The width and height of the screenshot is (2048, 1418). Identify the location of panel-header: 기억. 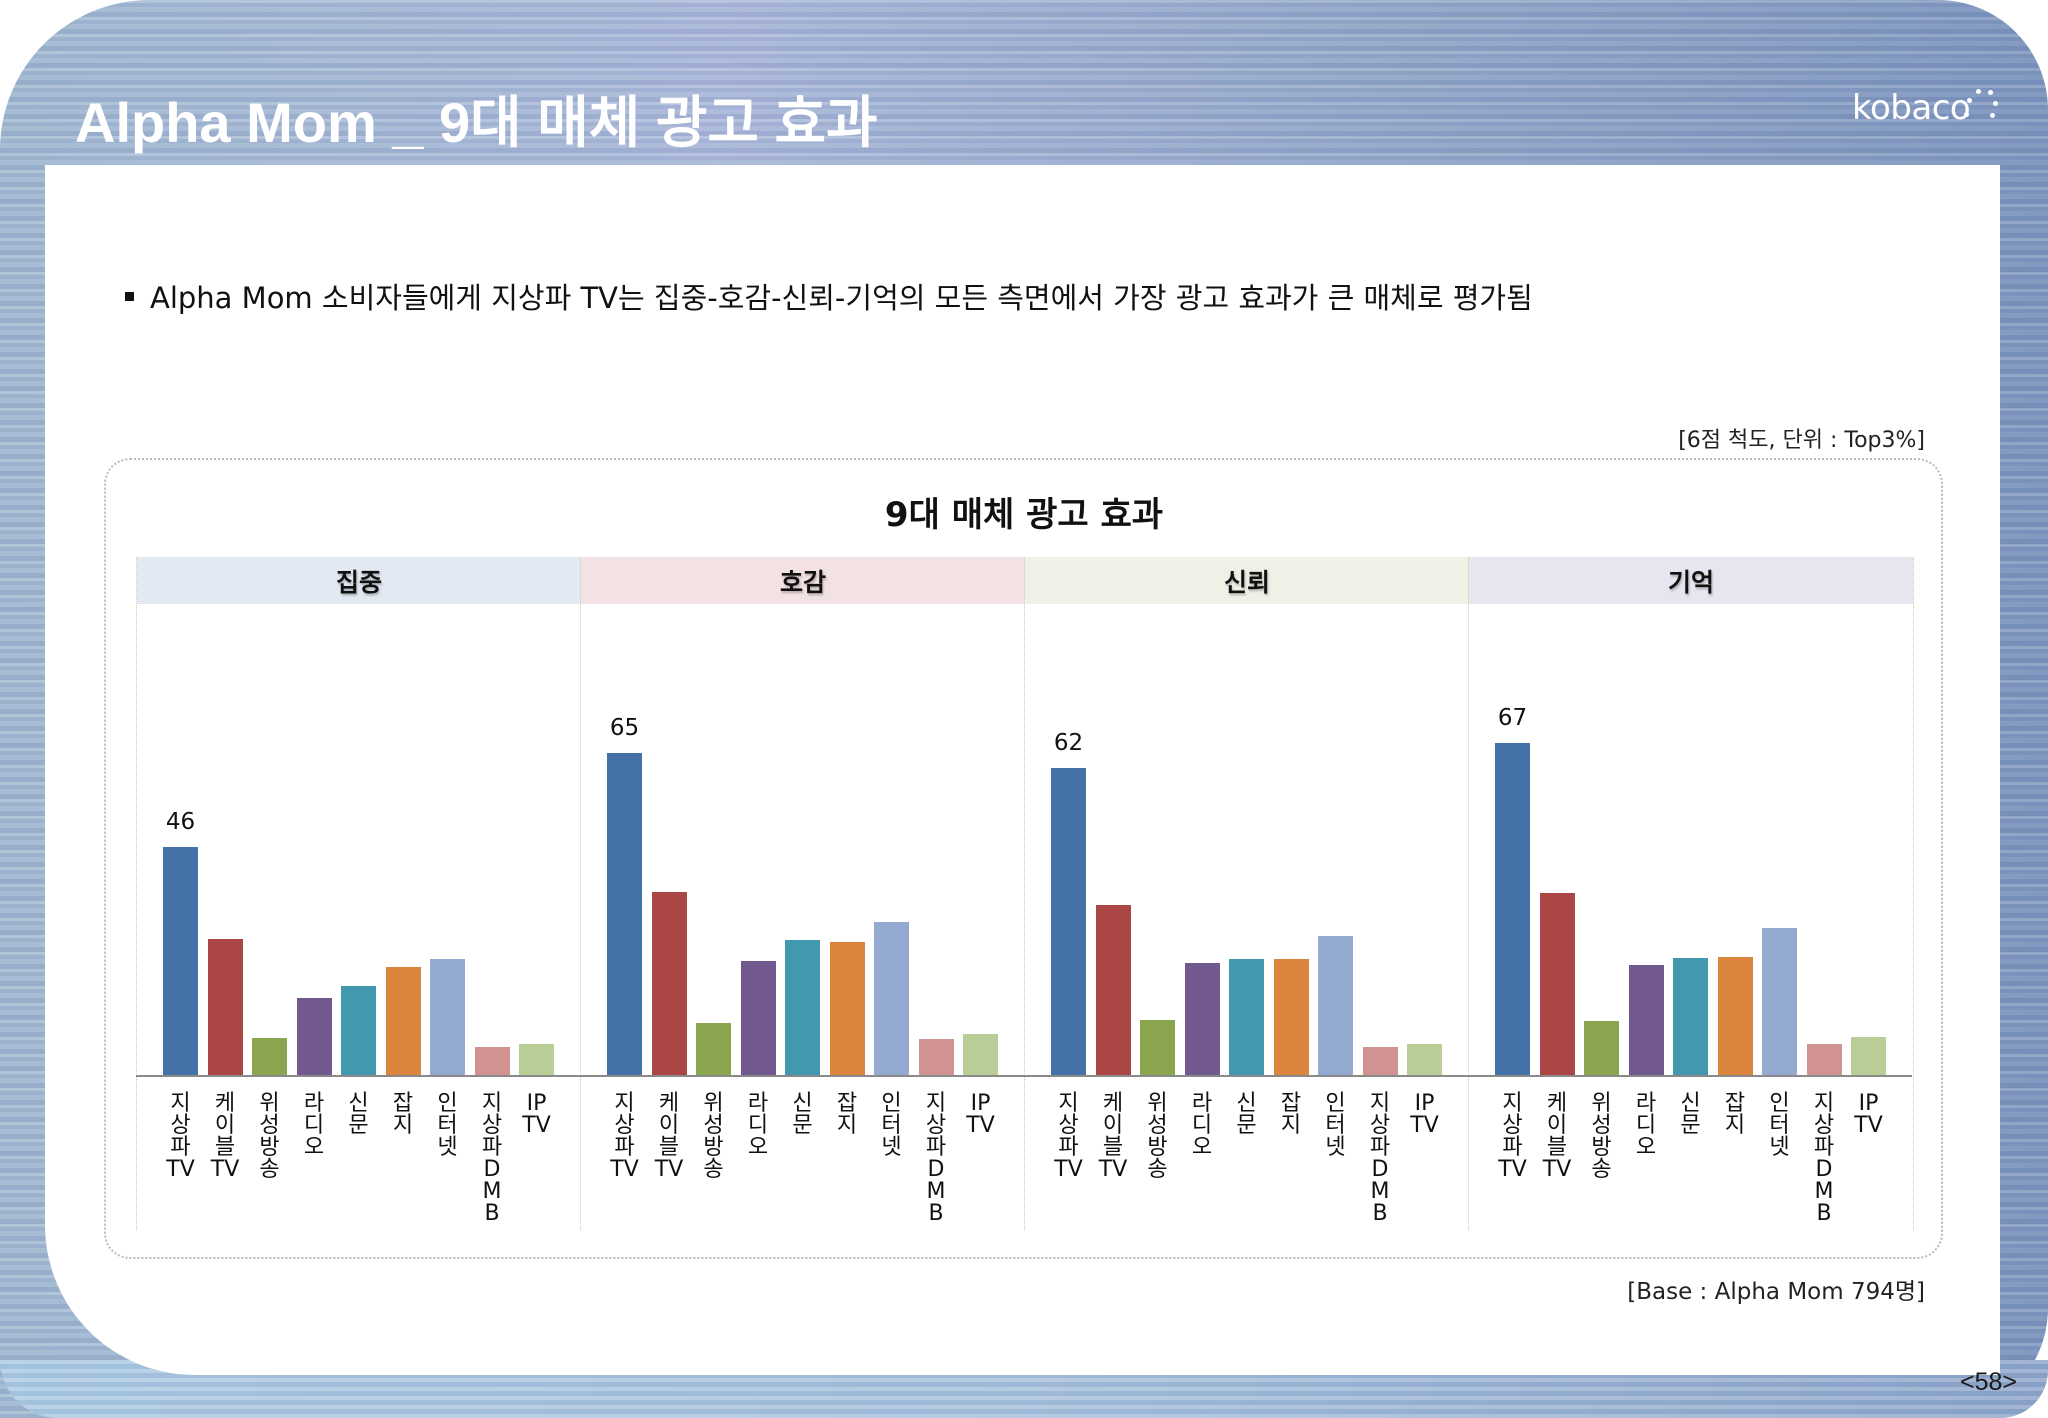
(1691, 580).